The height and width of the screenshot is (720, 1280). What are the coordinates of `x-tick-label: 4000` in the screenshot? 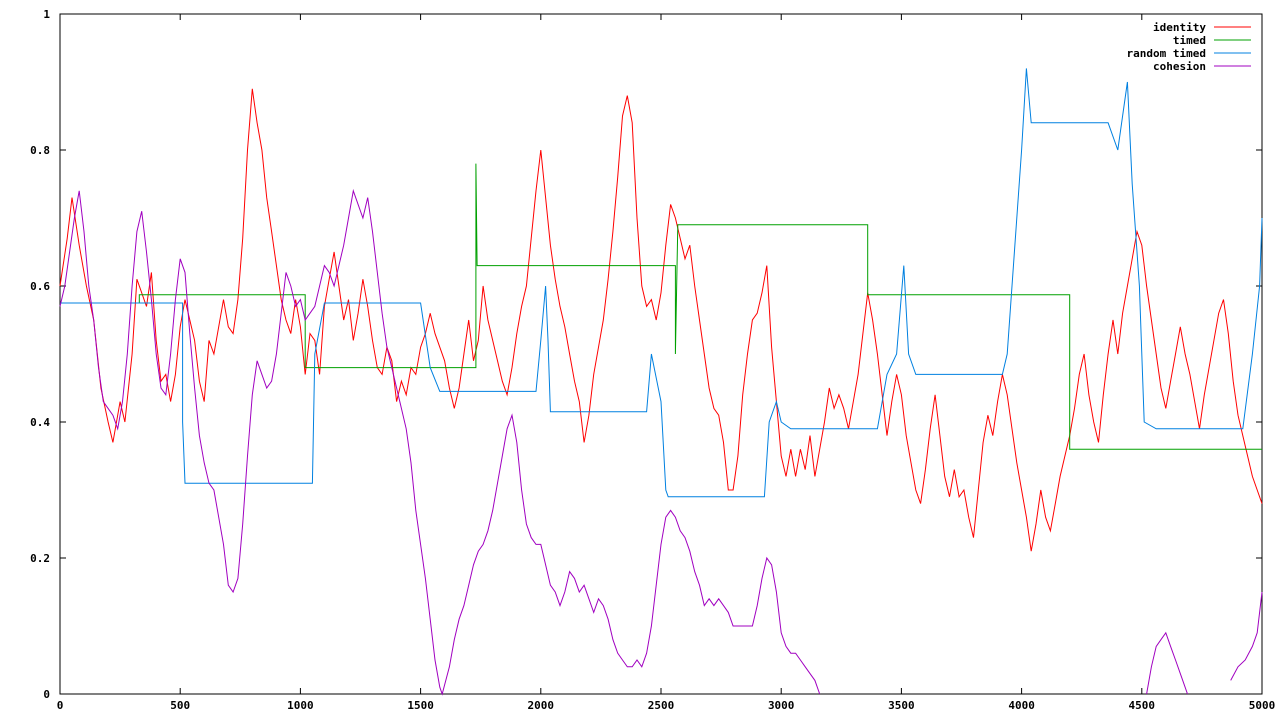 It's located at (1021, 705).